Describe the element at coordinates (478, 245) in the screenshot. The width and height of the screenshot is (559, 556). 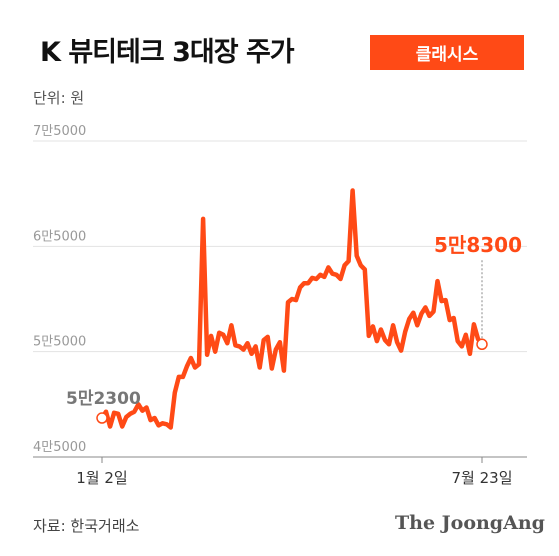
I see `end-value-label: 5만8300` at that location.